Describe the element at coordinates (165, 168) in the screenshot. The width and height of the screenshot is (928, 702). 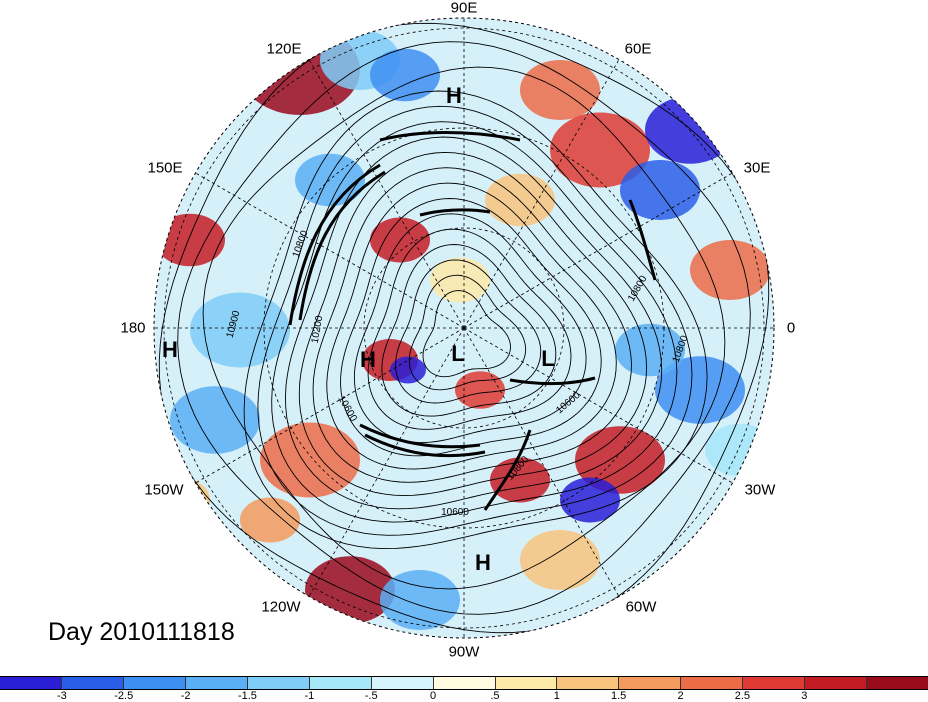
I see `lon-label-150e: 150E` at that location.